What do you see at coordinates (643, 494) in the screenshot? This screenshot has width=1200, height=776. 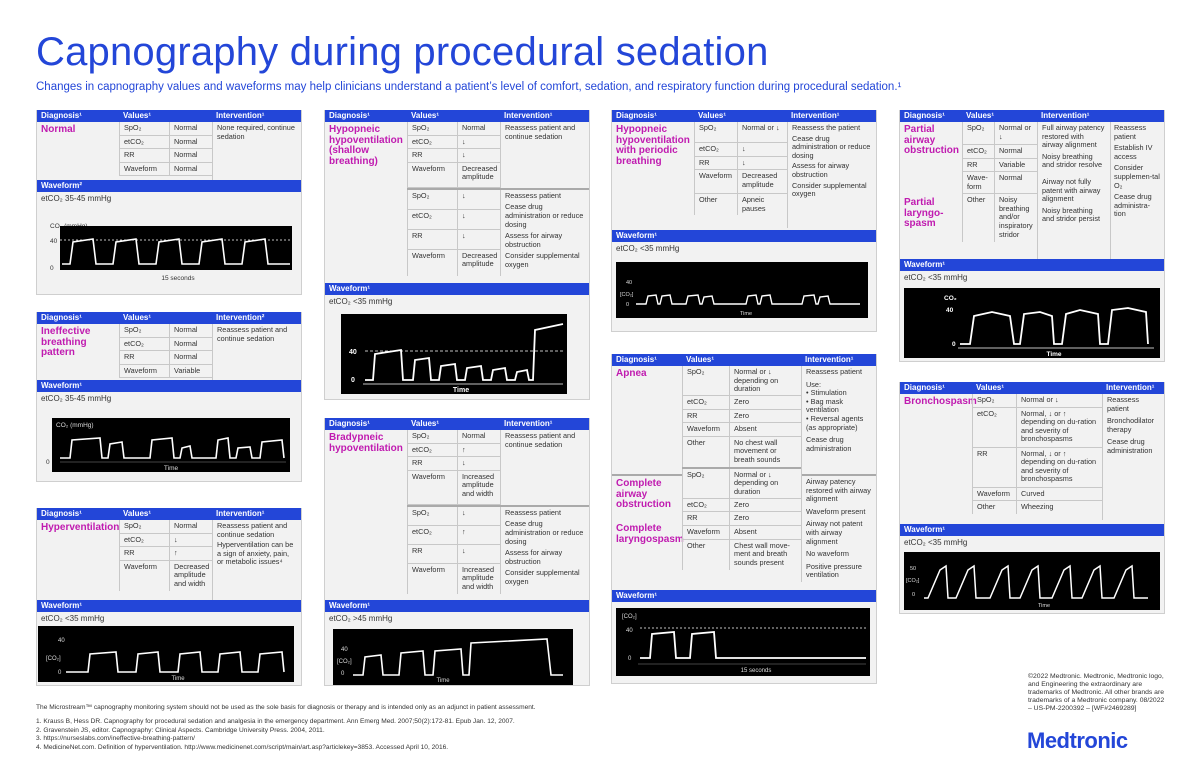 I see `diagnosis-label: Complete airway obstruction` at bounding box center [643, 494].